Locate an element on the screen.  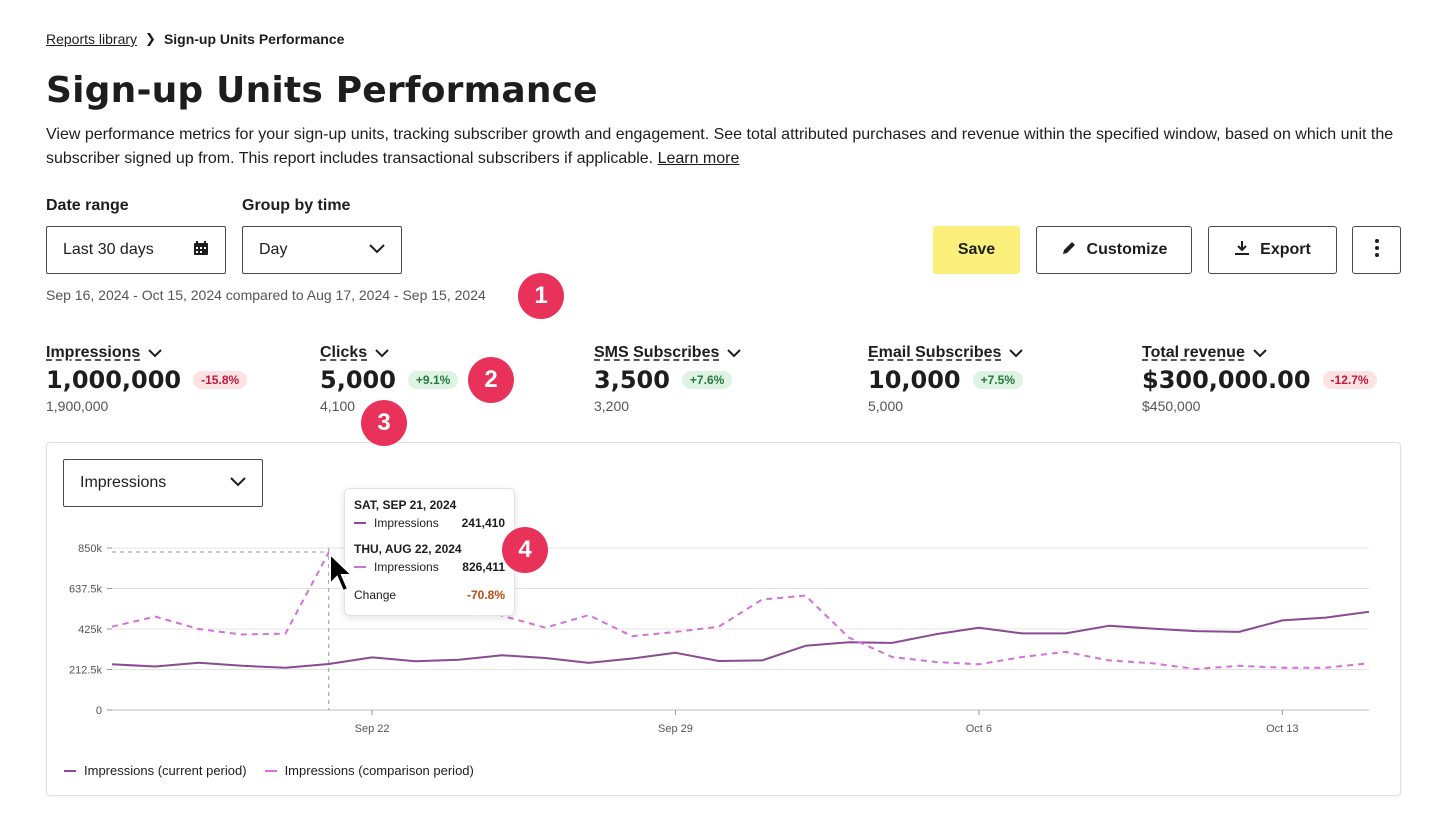
calendar-icon is located at coordinates (201, 250).